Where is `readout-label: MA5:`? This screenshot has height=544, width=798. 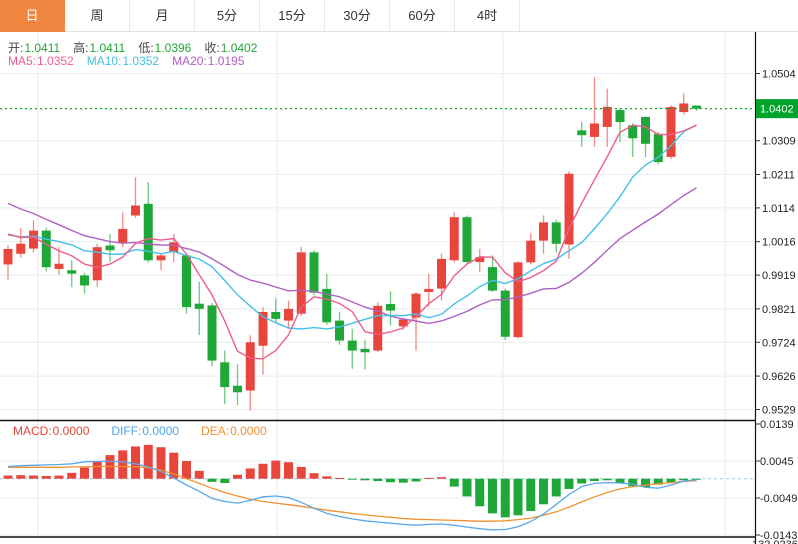 readout-label: MA5: is located at coordinates (22, 61).